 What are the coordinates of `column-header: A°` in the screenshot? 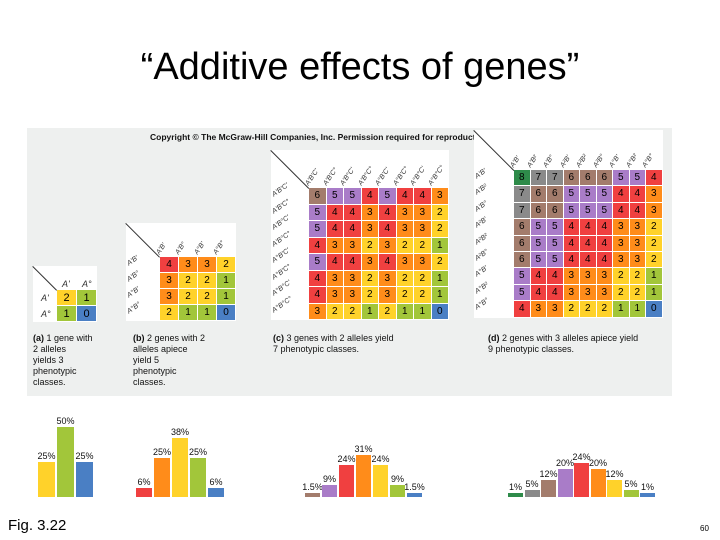 It's located at (87, 284).